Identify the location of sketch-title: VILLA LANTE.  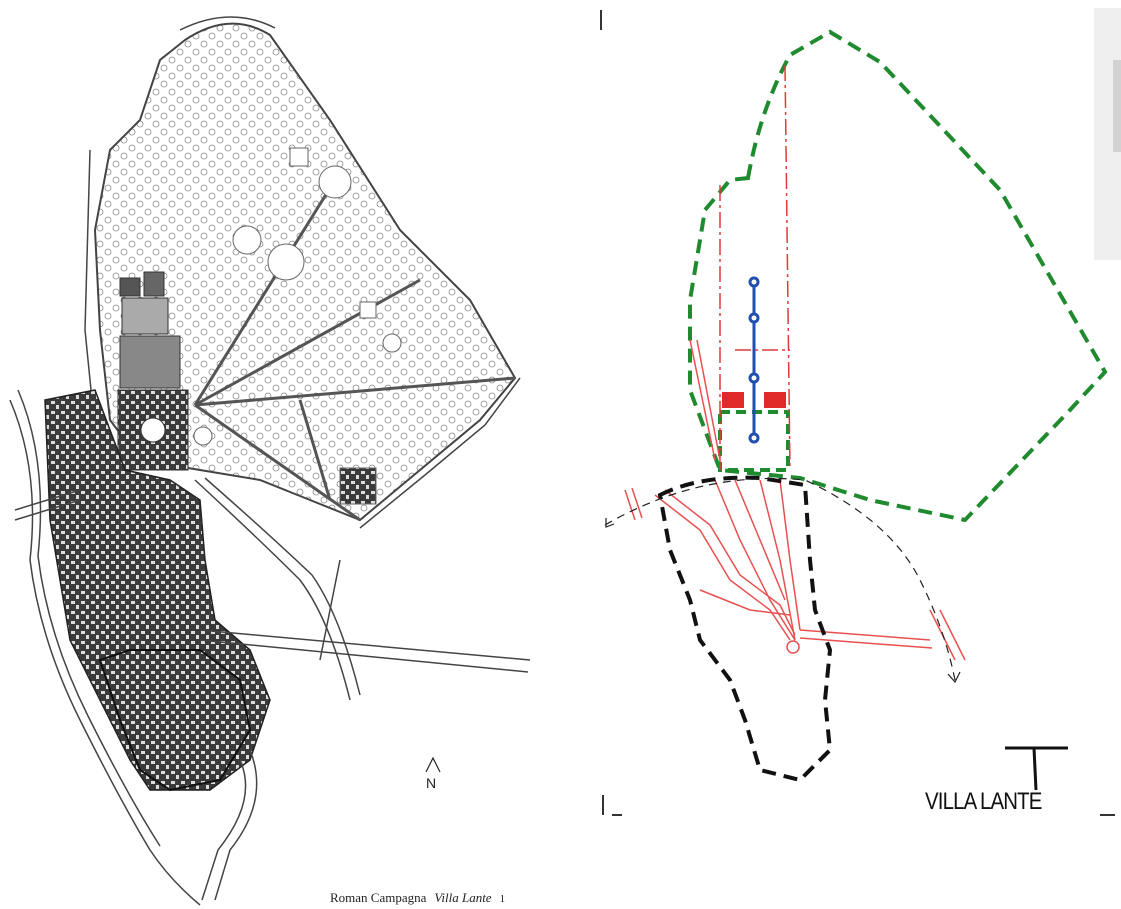
(983, 801).